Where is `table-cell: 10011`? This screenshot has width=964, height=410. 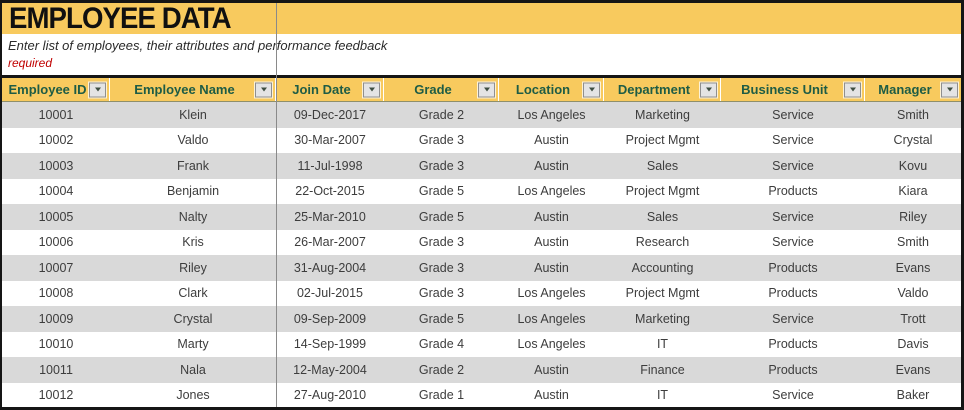 table-cell: 10011 is located at coordinates (56, 369).